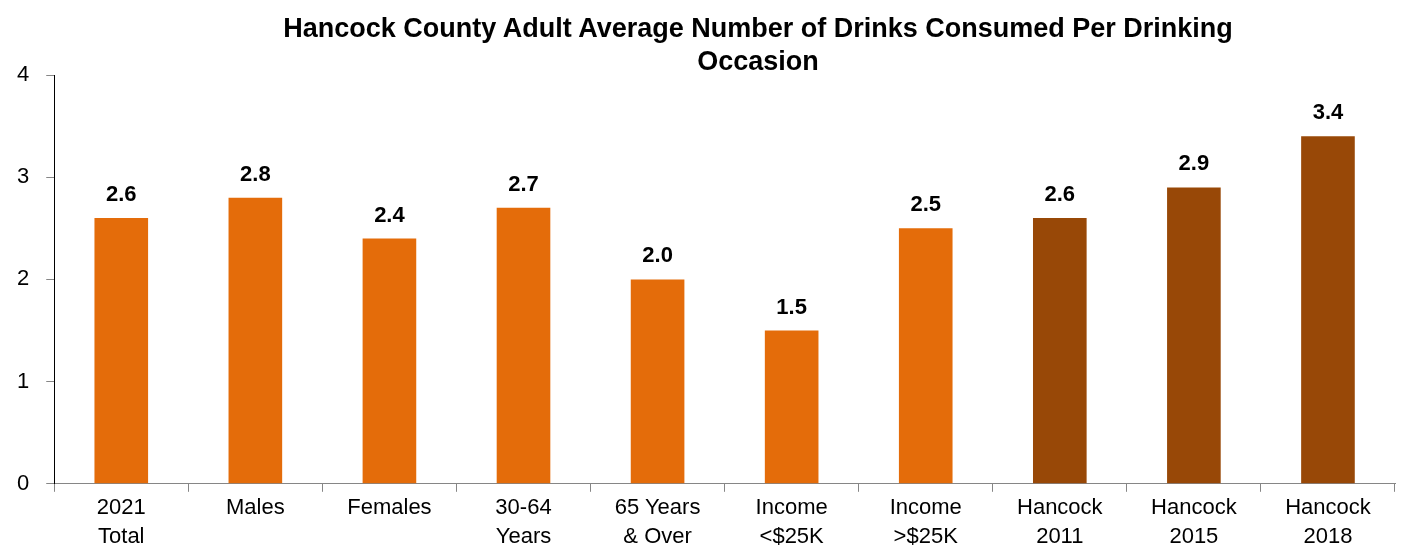 This screenshot has width=1403, height=553. What do you see at coordinates (657, 521) in the screenshot?
I see `x-tick-label: 65 Years & Over` at bounding box center [657, 521].